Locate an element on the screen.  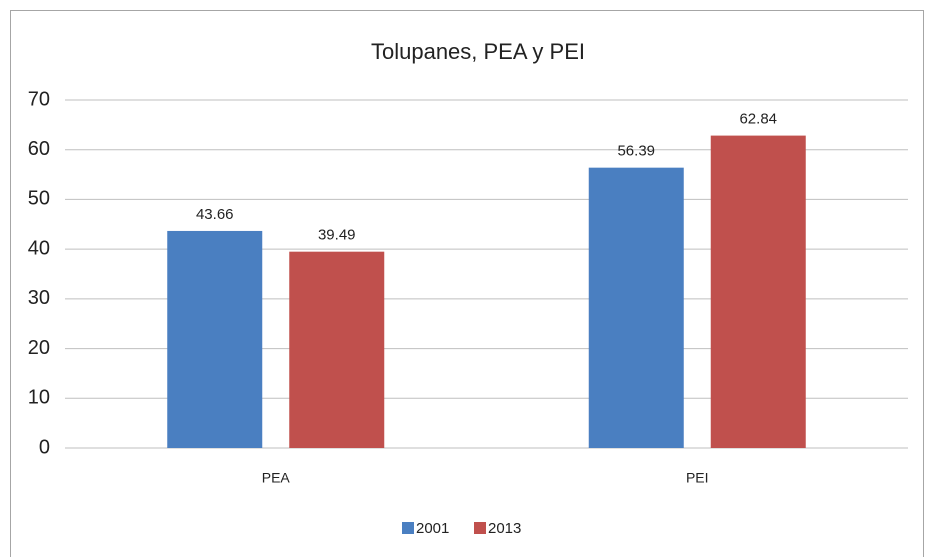
y-tick-label: 0 is located at coordinates (44, 447).